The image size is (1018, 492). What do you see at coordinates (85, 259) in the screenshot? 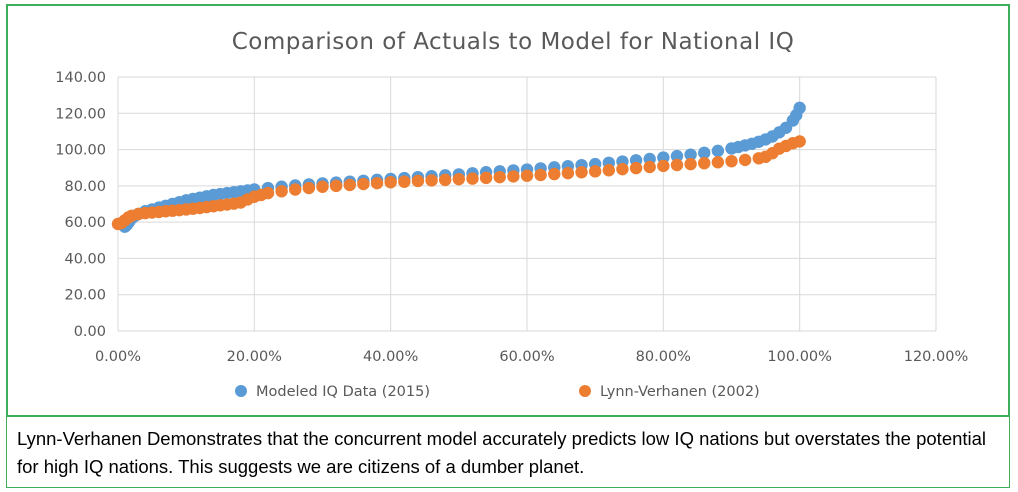
I see `y-tick-label: 40.00` at bounding box center [85, 259].